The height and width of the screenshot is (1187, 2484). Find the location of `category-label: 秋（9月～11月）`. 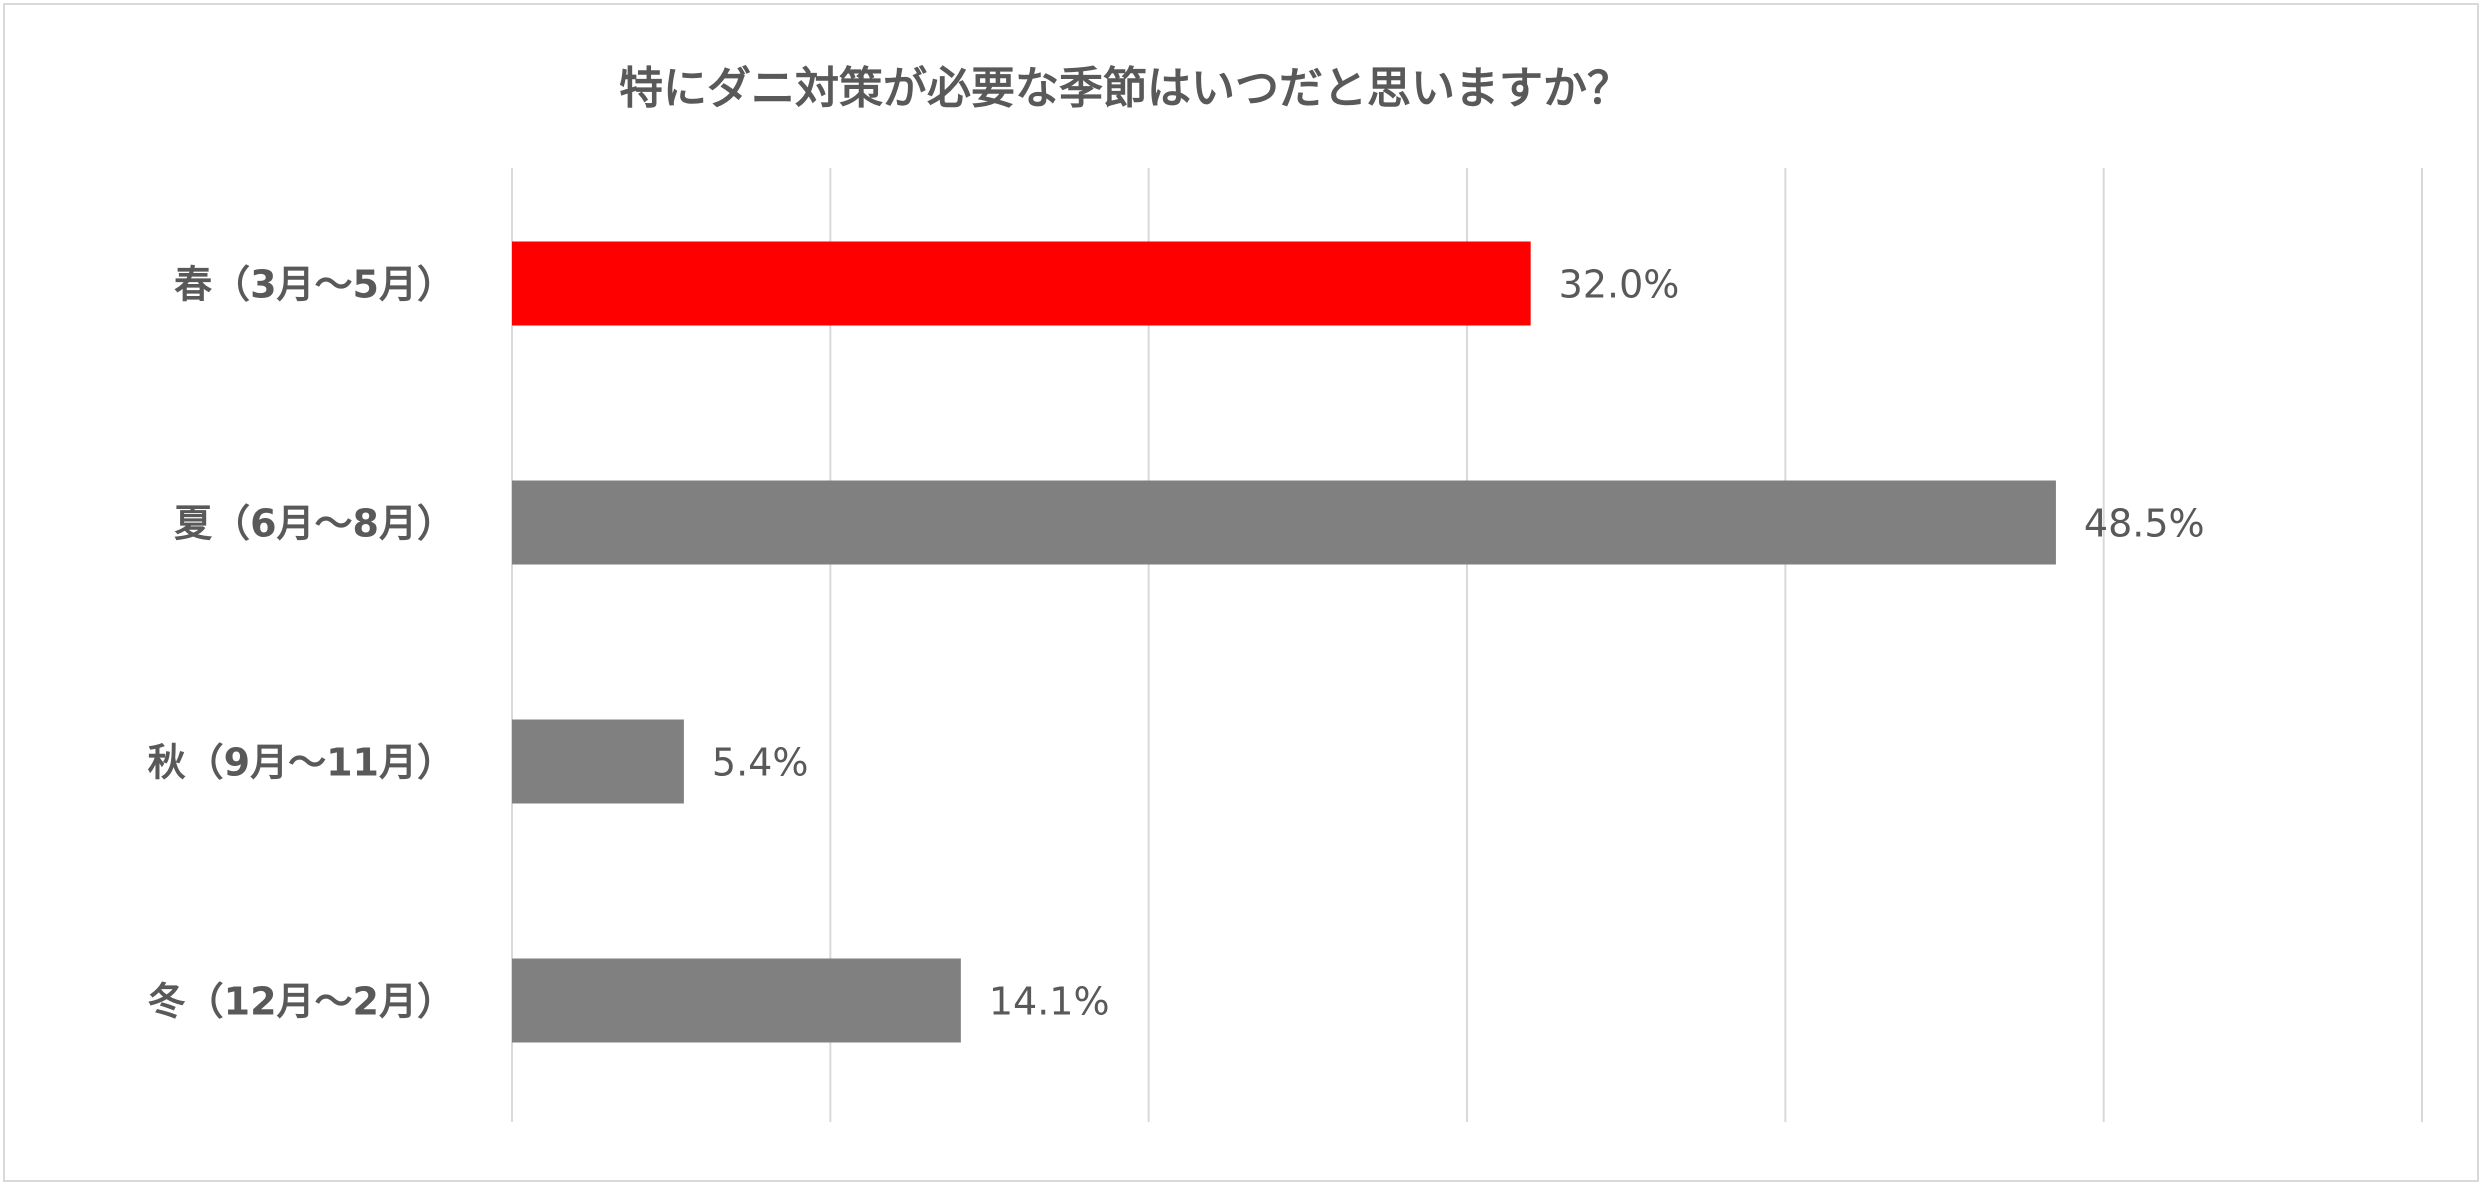

category-label: 秋（9月～11月） is located at coordinates (301, 763).